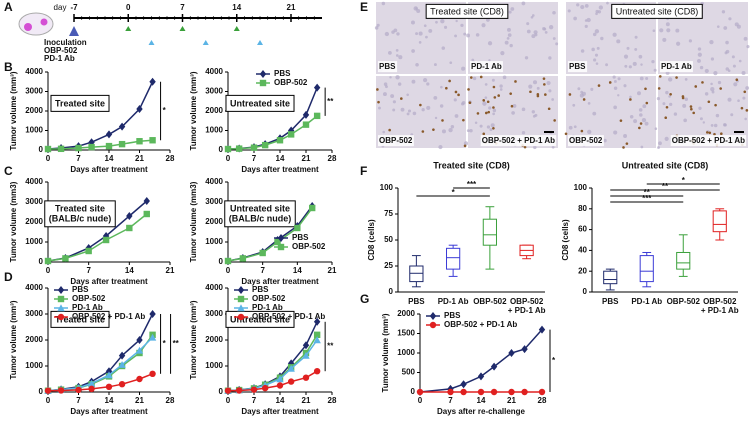  Describe the element at coordinates (480, 324) in the screenshot. I see `legend-label: OBP-502 + PD-1 Ab` at that location.